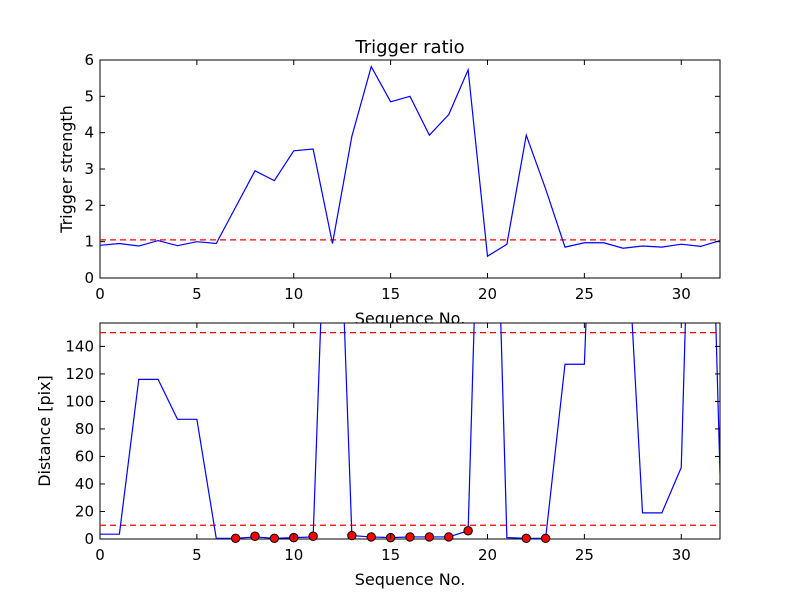  What do you see at coordinates (197, 294) in the screenshot?
I see `top-x-tick-label: 5` at bounding box center [197, 294].